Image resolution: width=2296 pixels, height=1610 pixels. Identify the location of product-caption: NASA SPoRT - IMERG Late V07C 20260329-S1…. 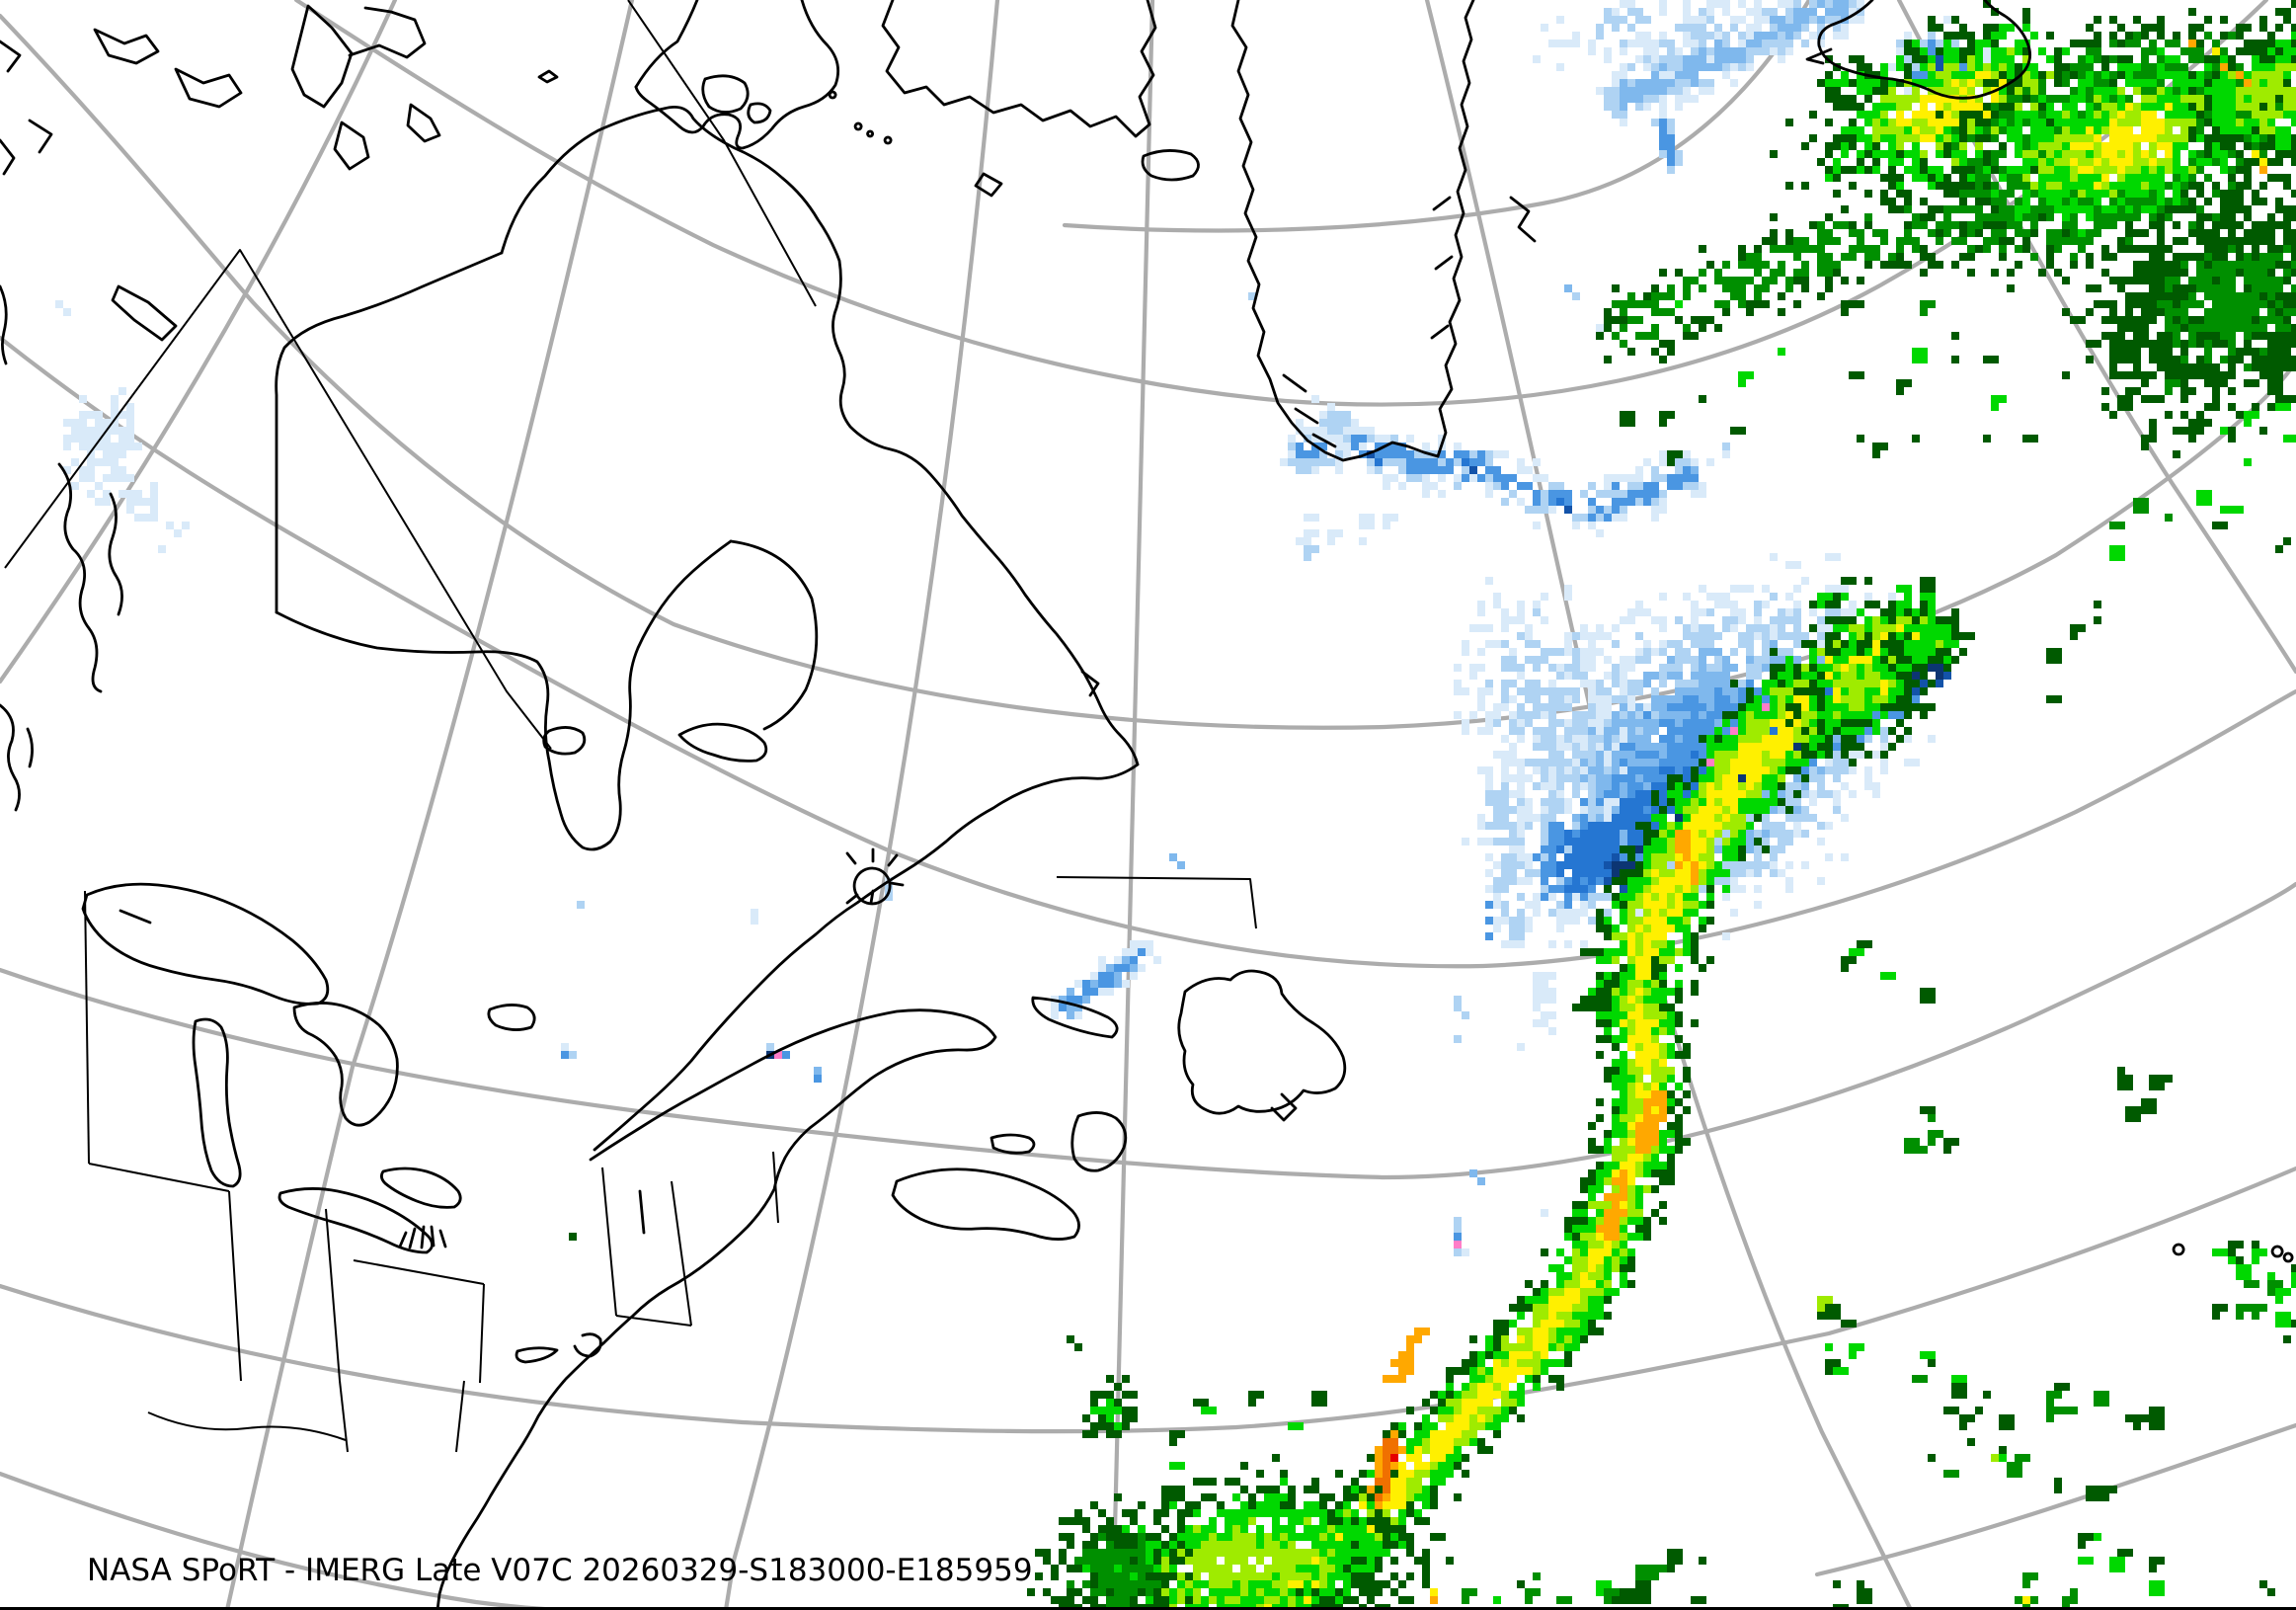
(560, 1570).